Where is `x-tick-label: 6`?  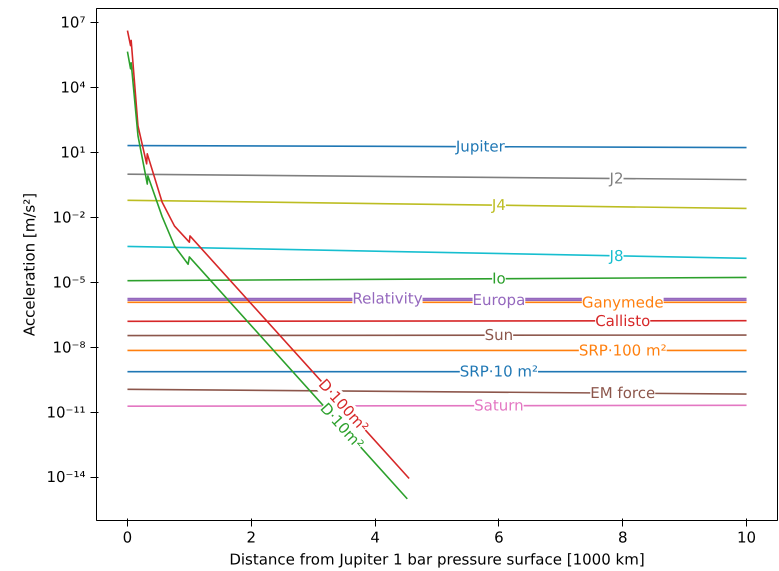 x-tick-label: 6 is located at coordinates (499, 537).